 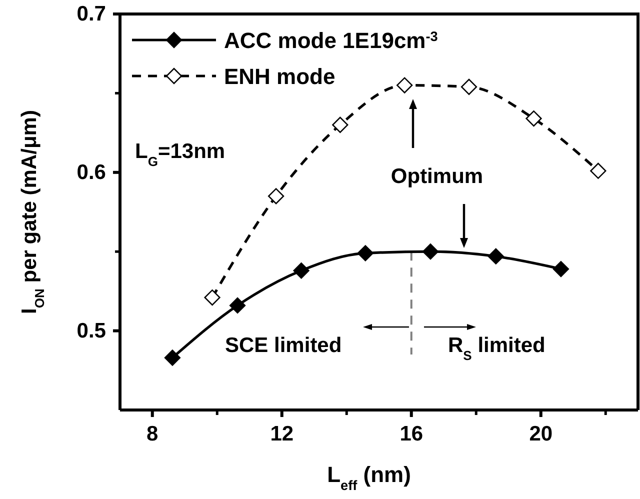 What do you see at coordinates (280, 76) in the screenshot?
I see `legend-label: ENH mode` at bounding box center [280, 76].